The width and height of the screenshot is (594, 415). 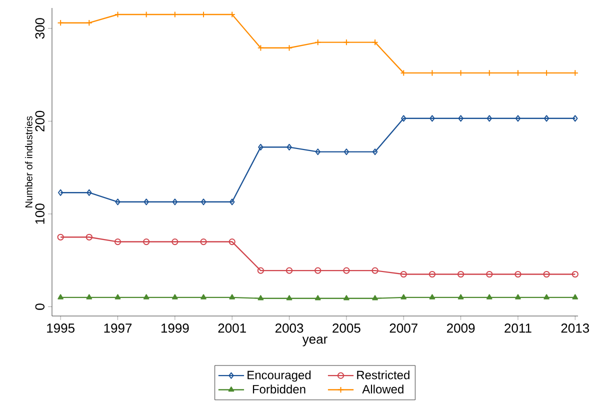 What do you see at coordinates (518, 328) in the screenshot?
I see `x-tick-label: 2011` at bounding box center [518, 328].